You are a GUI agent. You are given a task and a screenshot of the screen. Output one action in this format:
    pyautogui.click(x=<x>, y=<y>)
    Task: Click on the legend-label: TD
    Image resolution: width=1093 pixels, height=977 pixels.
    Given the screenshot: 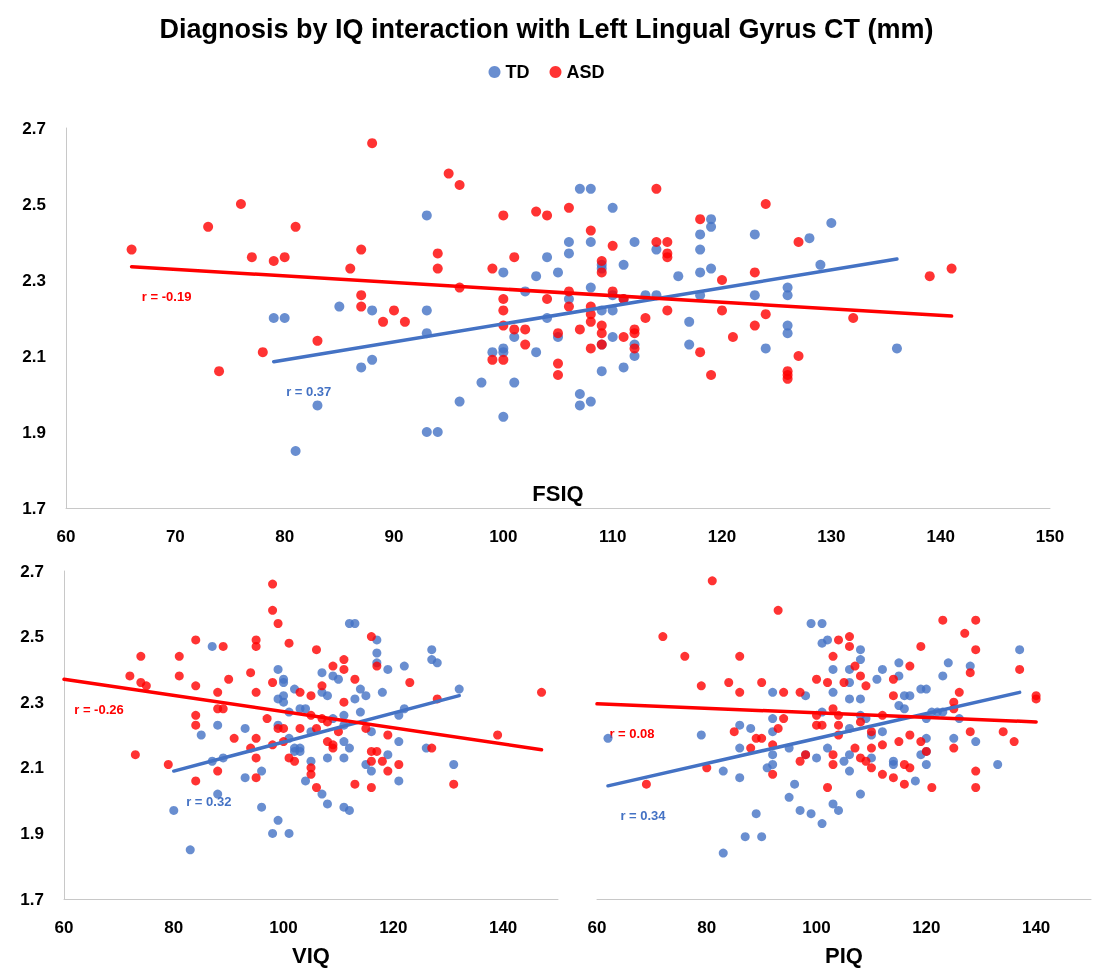 What is the action you would take?
    pyautogui.click(x=517, y=72)
    